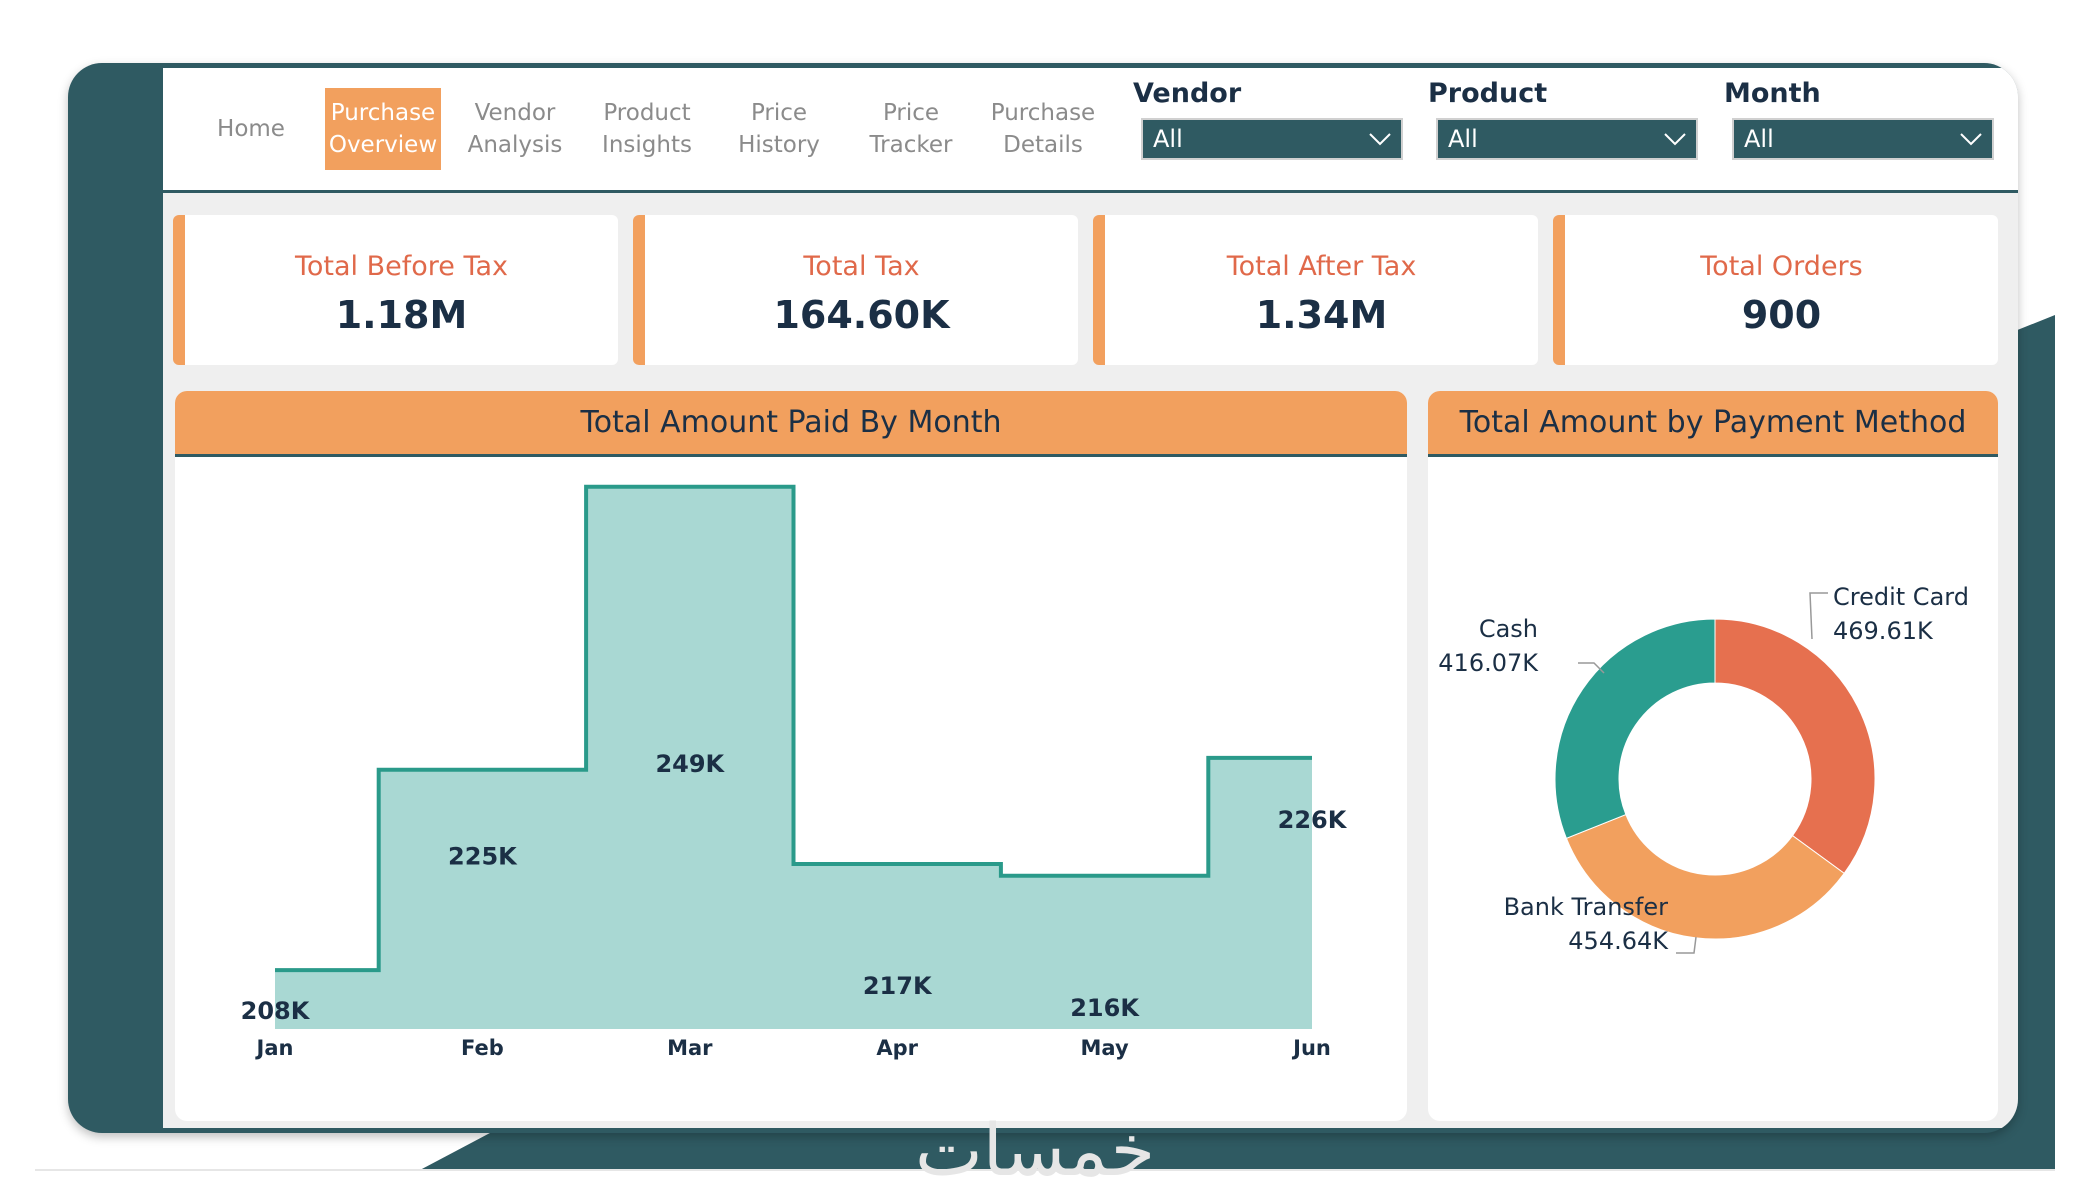 Image resolution: width=2075 pixels, height=1200 pixels. Describe the element at coordinates (1315, 290) in the screenshot. I see `kpi-total-after-tax: Total After Tax 1.34M` at that location.